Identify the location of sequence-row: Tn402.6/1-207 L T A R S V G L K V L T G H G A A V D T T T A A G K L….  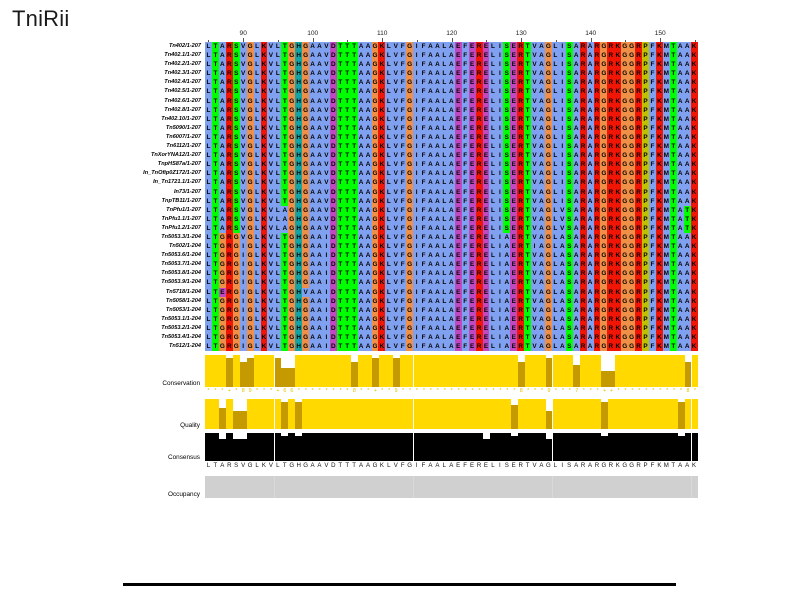
(400, 101).